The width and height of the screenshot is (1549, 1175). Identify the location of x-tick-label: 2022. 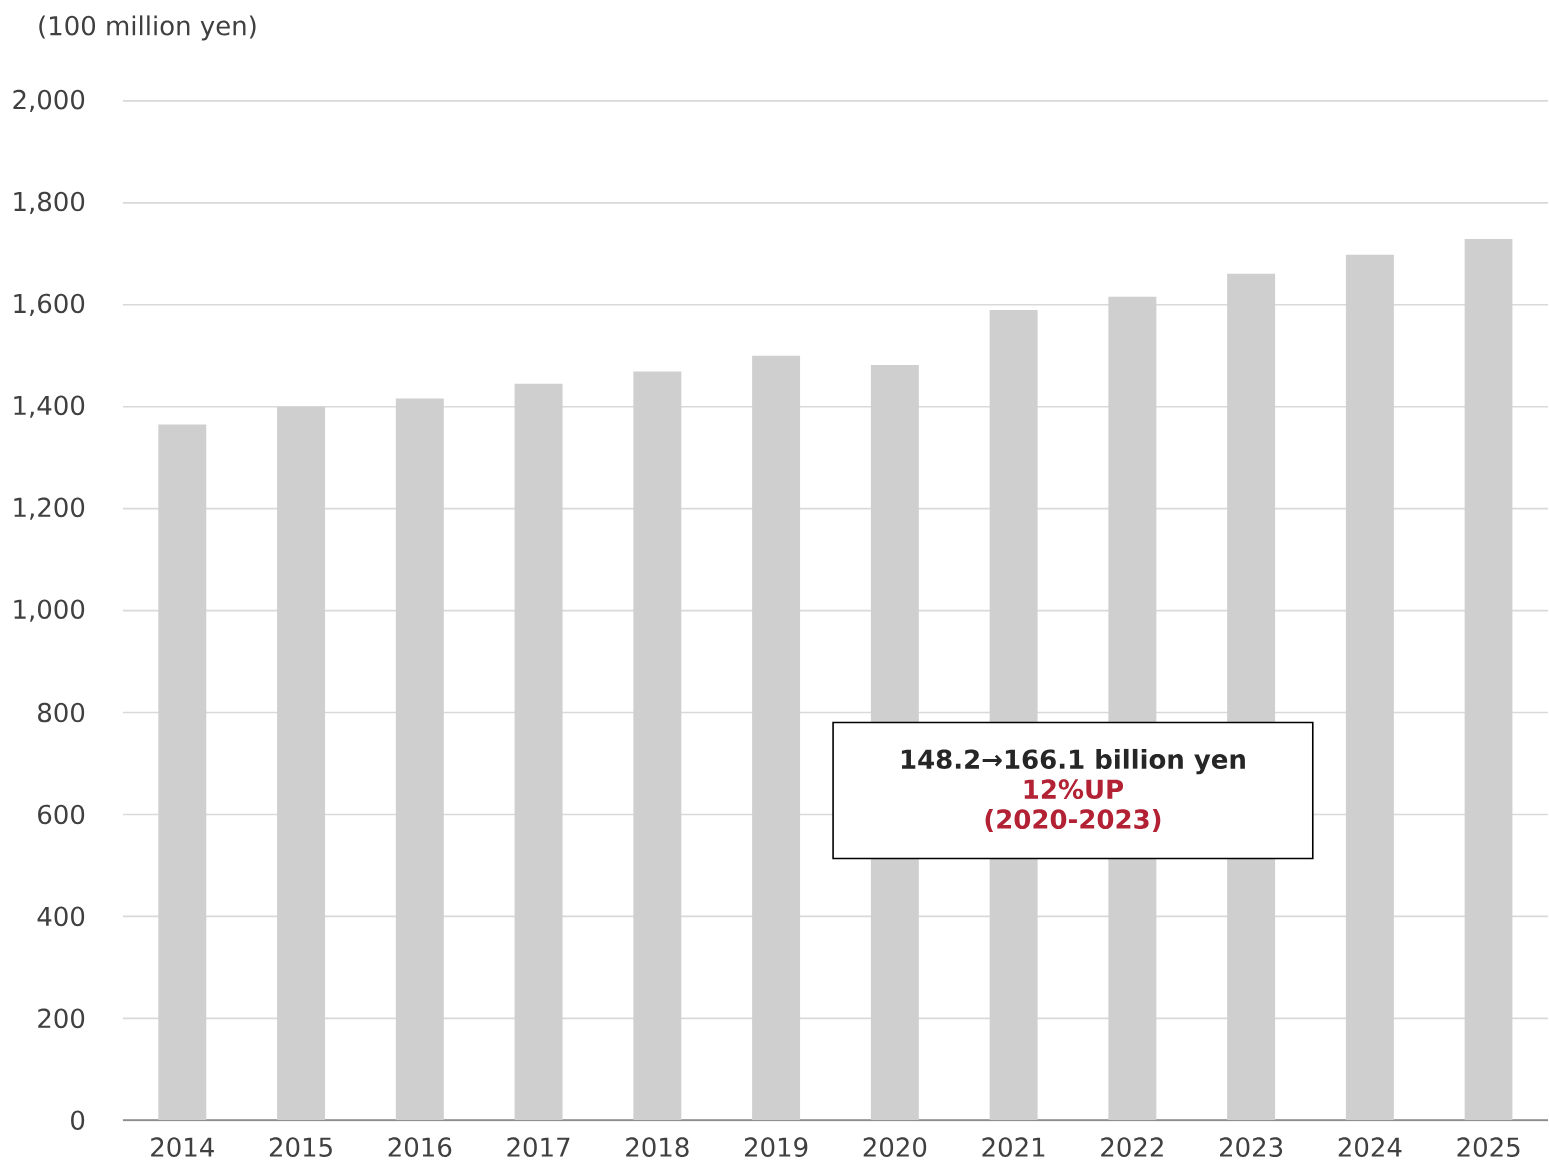
(1132, 1147).